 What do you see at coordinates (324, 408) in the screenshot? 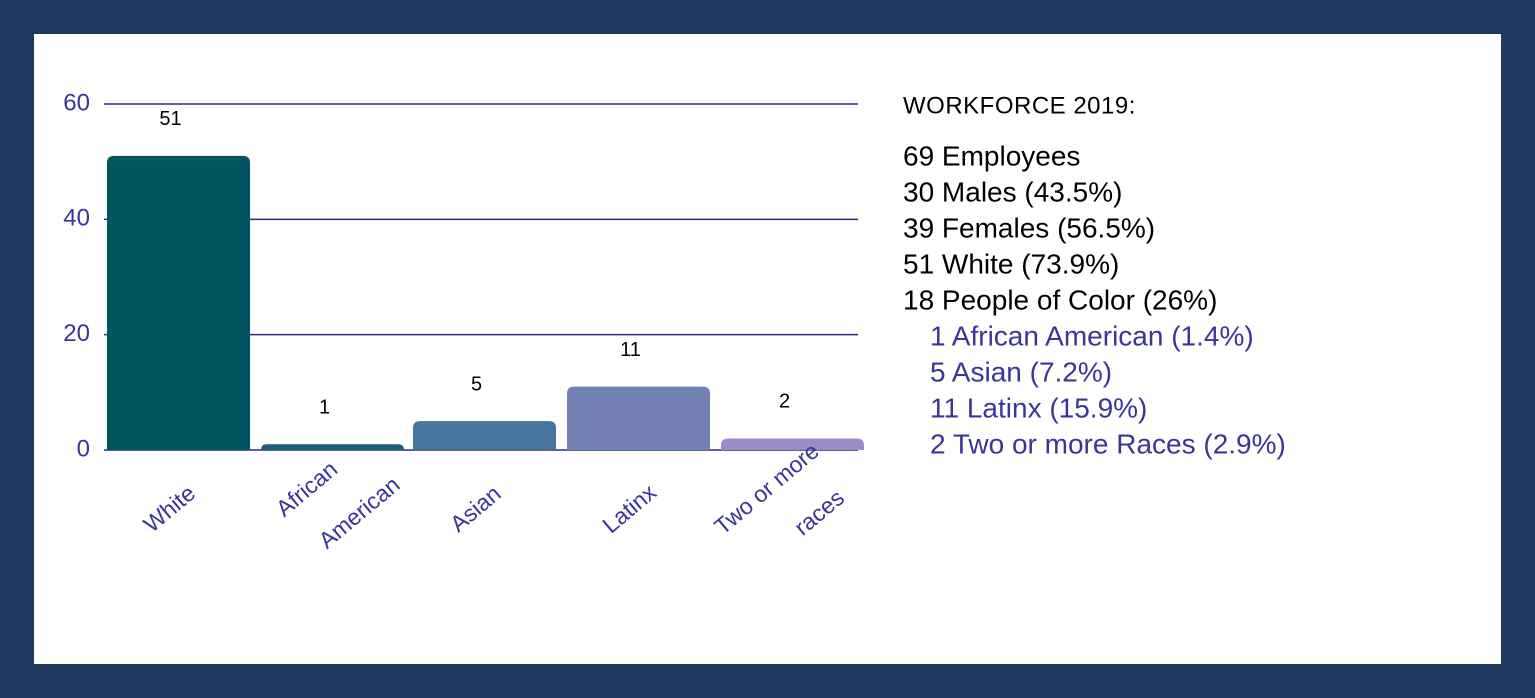
I see `value-label: 1` at bounding box center [324, 408].